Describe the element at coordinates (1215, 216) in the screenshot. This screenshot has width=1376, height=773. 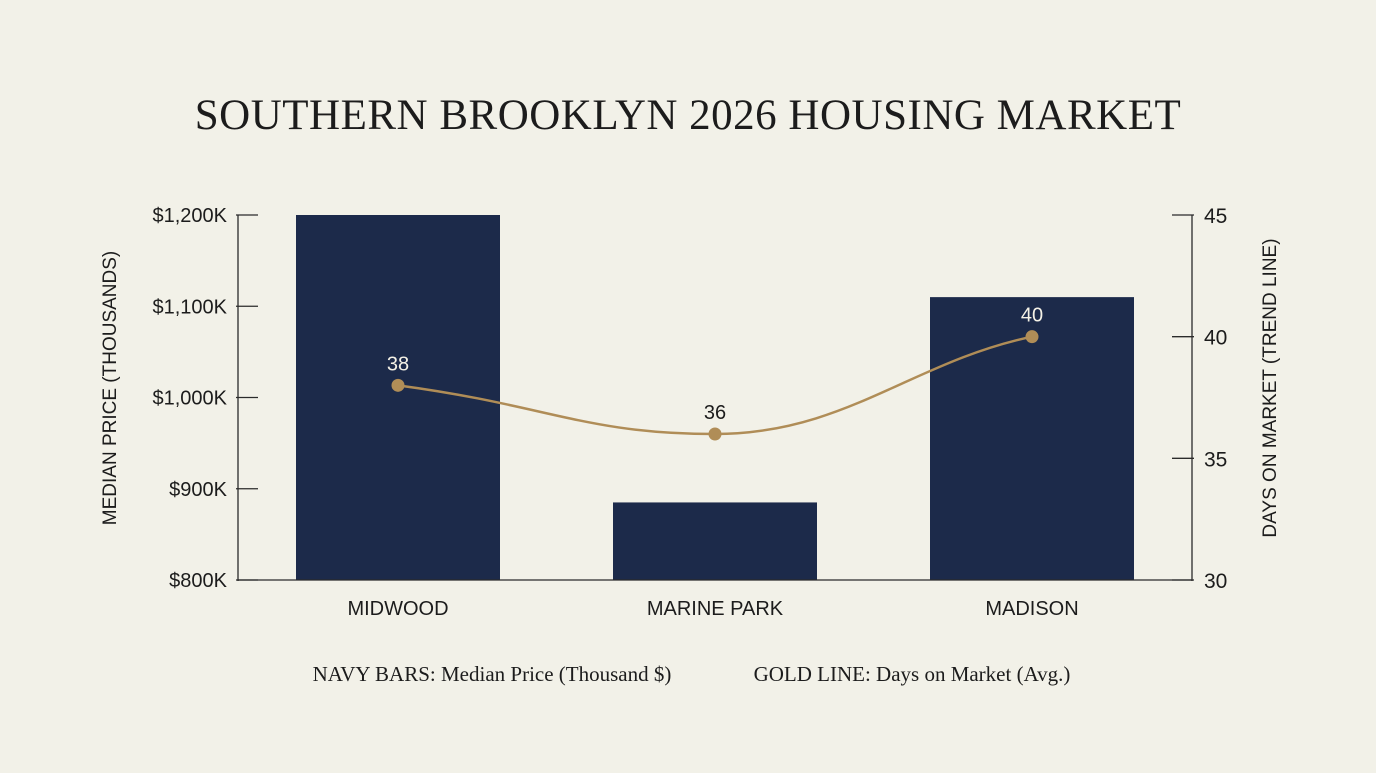
I see `right-tick-label: 45` at that location.